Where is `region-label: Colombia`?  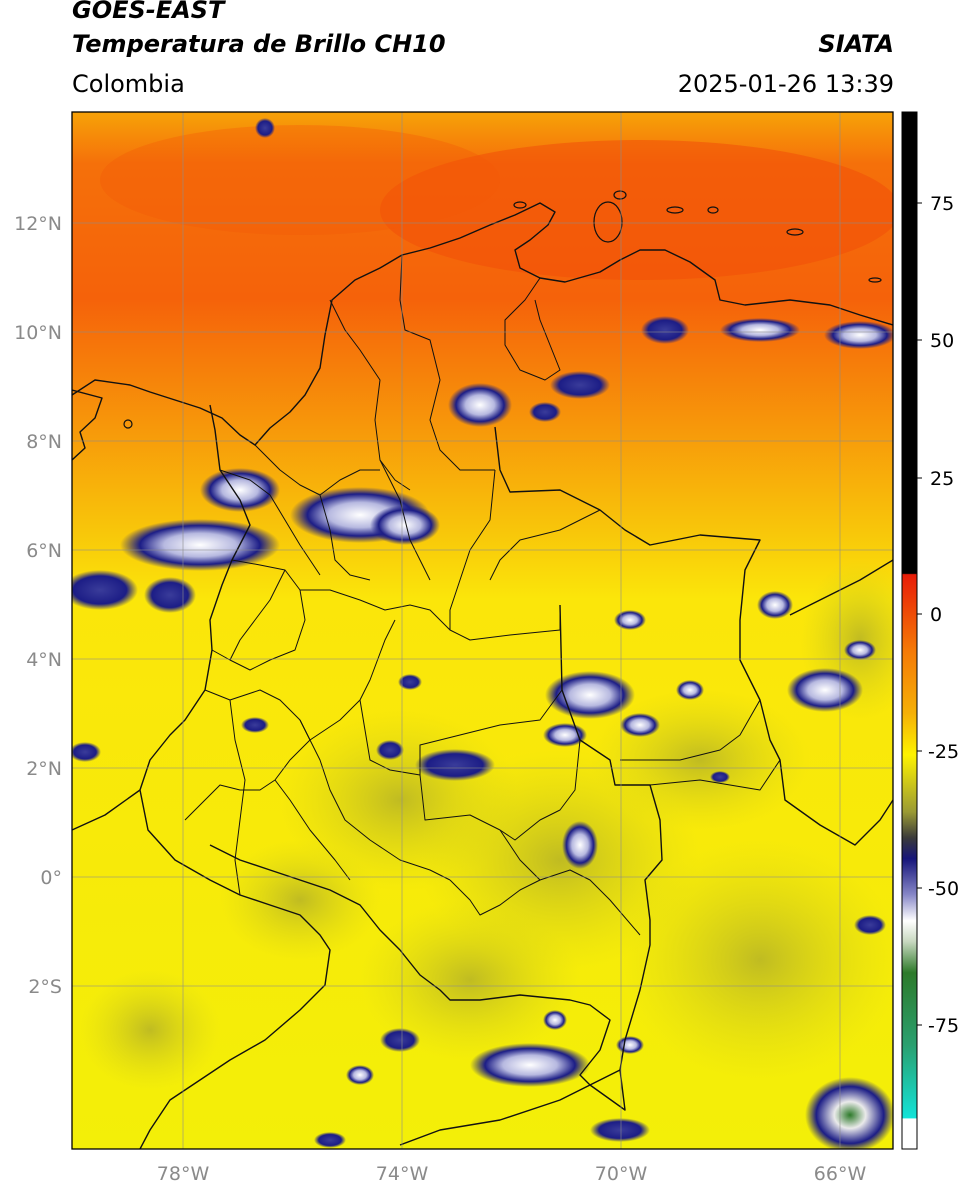 region-label: Colombia is located at coordinates (128, 84).